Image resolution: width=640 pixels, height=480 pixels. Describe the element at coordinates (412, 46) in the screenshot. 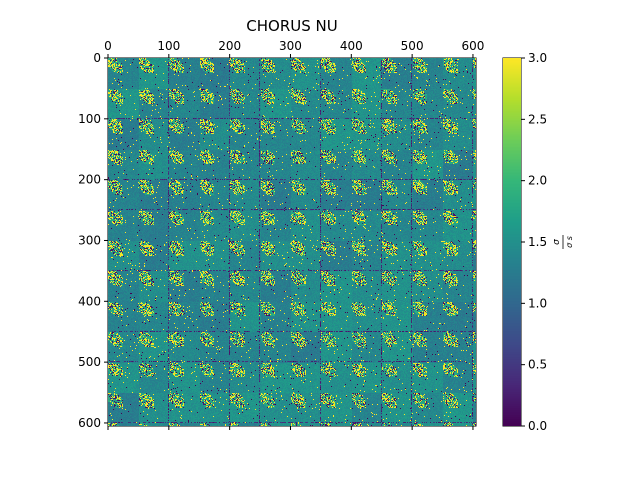

I see `x-tick-label: 500` at that location.